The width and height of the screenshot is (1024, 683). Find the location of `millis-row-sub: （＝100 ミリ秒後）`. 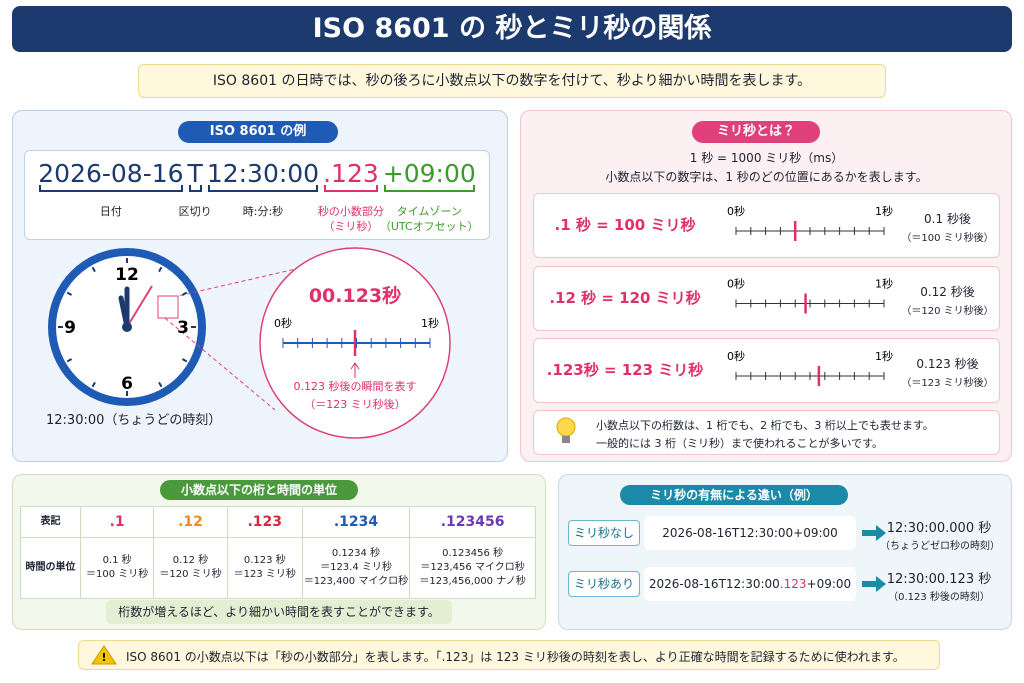

millis-row-sub: （＝100 ミリ秒後） is located at coordinates (947, 238).